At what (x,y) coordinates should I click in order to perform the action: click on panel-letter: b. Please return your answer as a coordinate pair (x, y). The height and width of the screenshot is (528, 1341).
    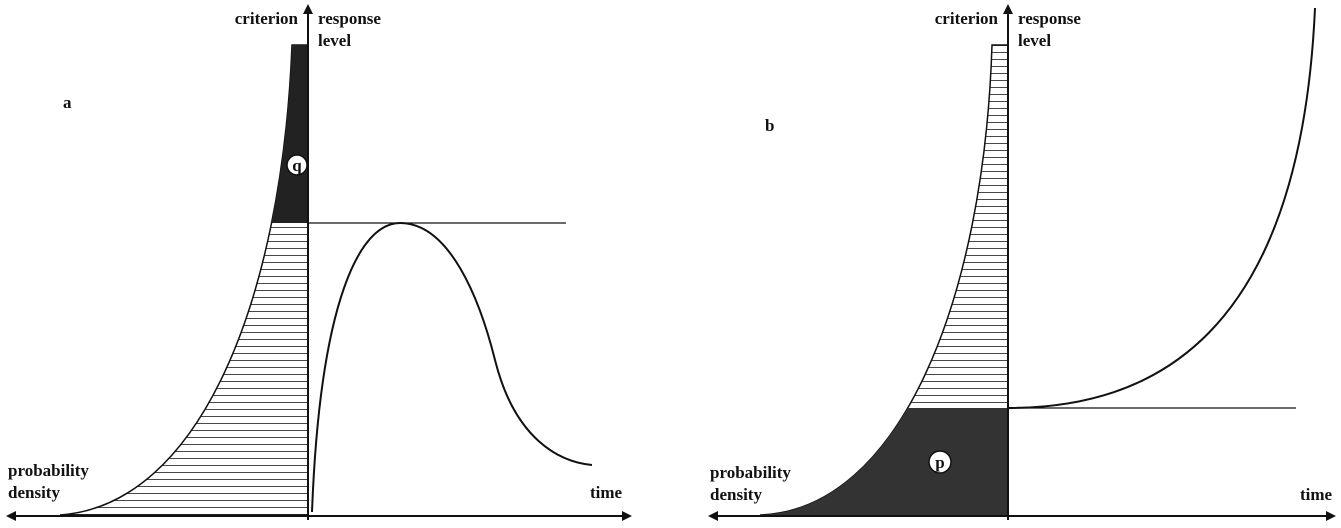
    Looking at the image, I should click on (769, 125).